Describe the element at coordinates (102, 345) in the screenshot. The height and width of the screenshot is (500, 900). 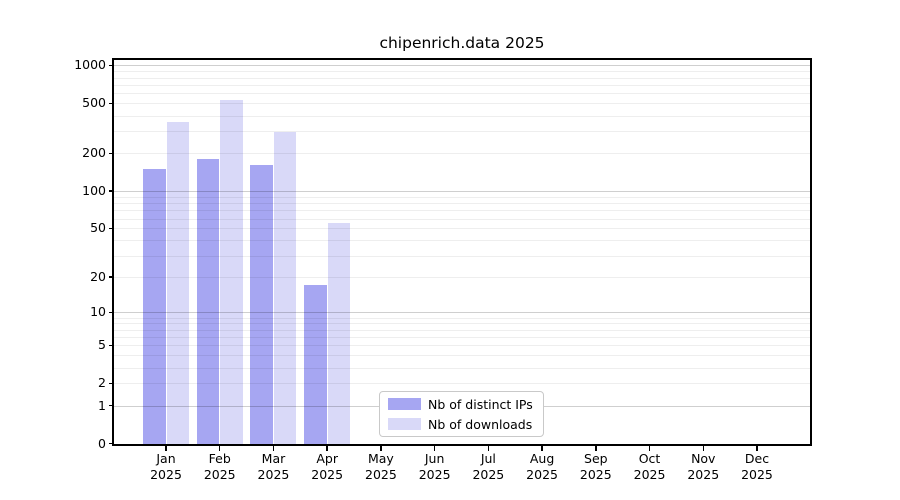
I see `y-tick-label: 5` at that location.